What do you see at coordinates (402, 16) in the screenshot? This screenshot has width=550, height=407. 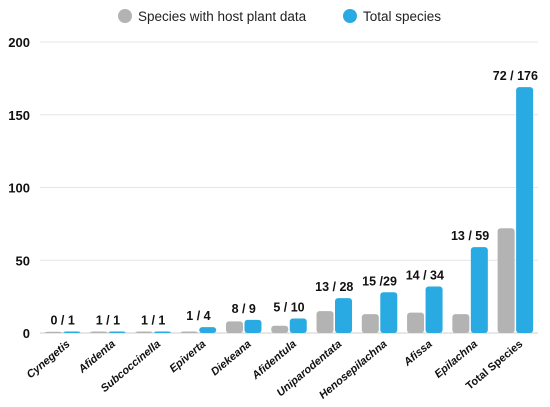 I see `legend-label-total: Total species` at bounding box center [402, 16].